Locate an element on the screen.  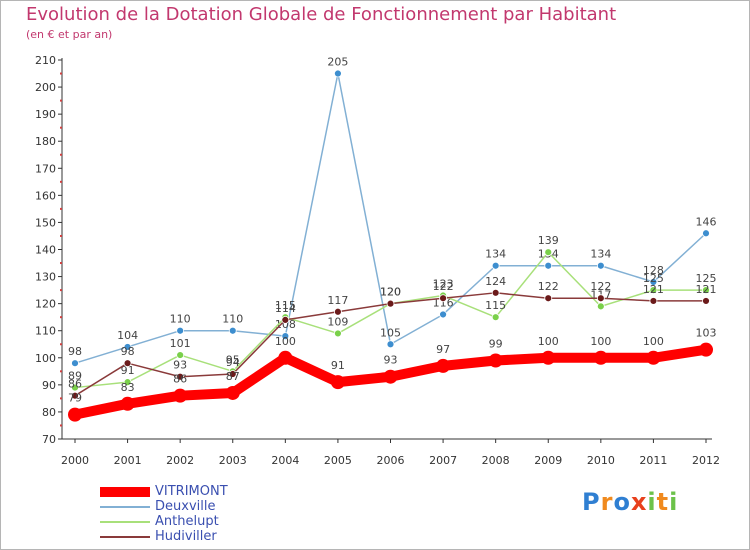
y-tick-label: 90 is located at coordinates (49, 385).